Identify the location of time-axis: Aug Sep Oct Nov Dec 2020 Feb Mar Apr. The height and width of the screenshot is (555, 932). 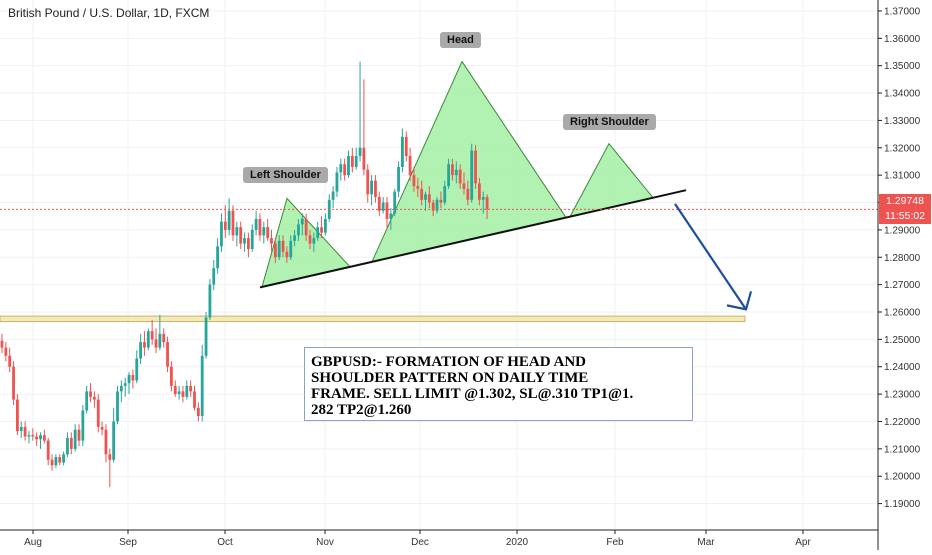
(439, 538).